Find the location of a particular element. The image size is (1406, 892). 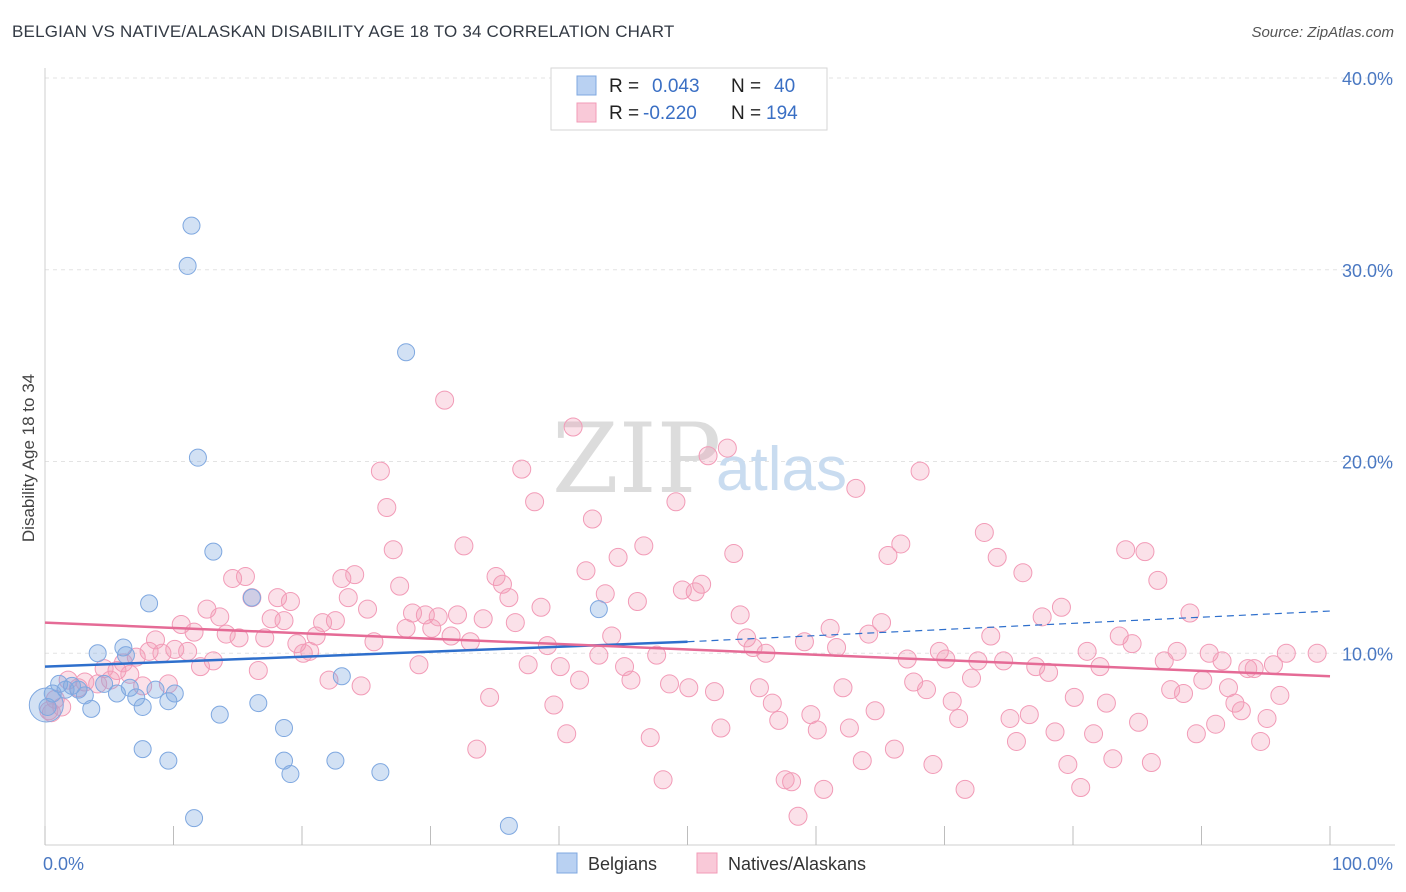

y-axis-label: Disability Age 18 to 34 is located at coordinates (28, 458).